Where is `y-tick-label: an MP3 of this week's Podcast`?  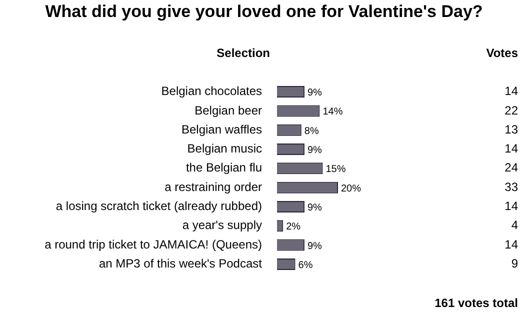 y-tick-label: an MP3 of this week's Podcast is located at coordinates (180, 263).